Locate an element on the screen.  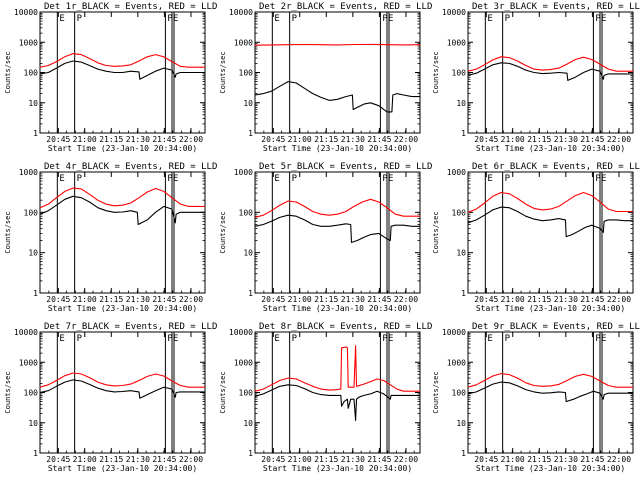
panel-title: Det 6r_BLACK = Events, RED = LLD is located at coordinates (556, 167).